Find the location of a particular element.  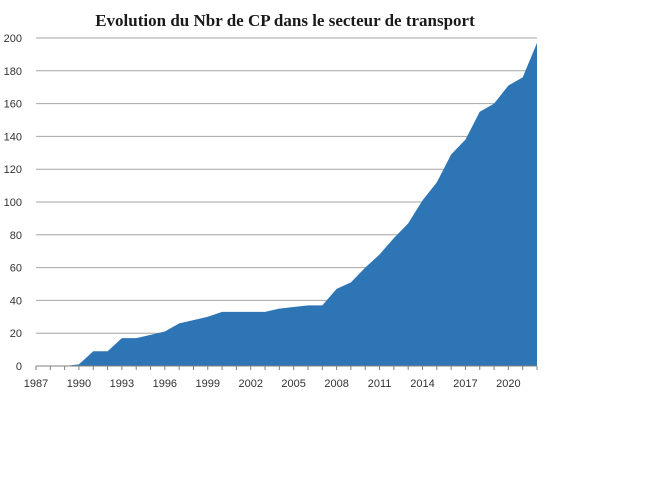

x-tick-label: 2008 is located at coordinates (336, 384).